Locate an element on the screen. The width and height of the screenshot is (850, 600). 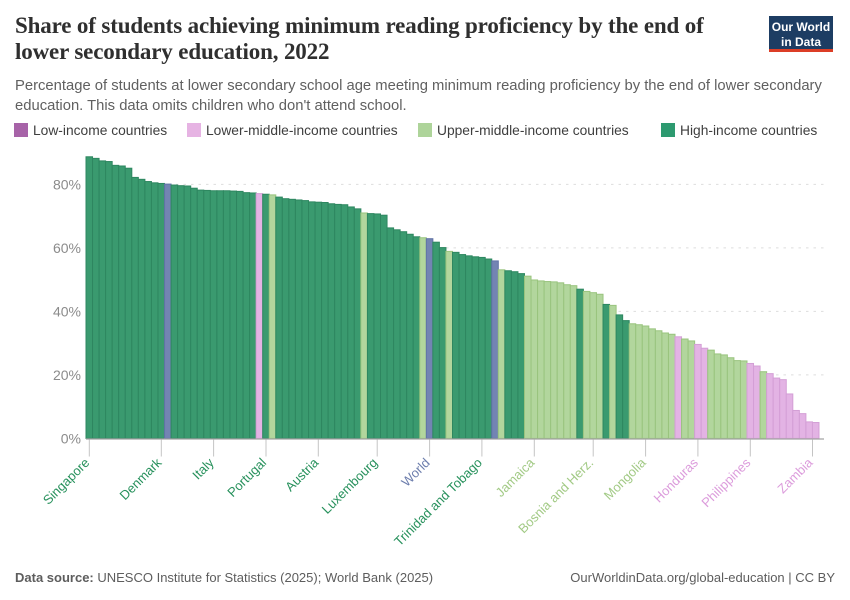
svg-text: Jamaica is located at coordinates (515, 476).